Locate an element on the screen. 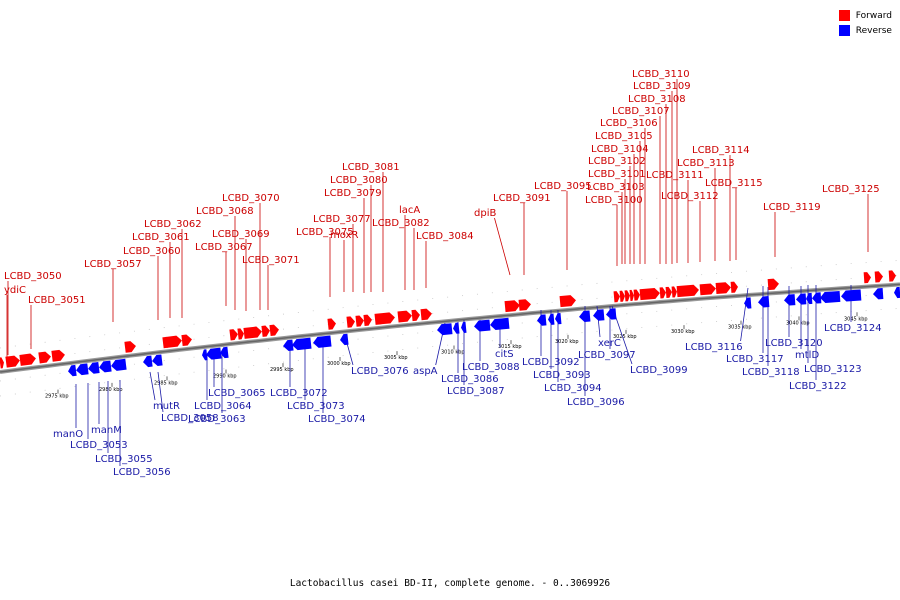 This screenshot has width=900, height=600. reverse-swatch is located at coordinates (844, 30).